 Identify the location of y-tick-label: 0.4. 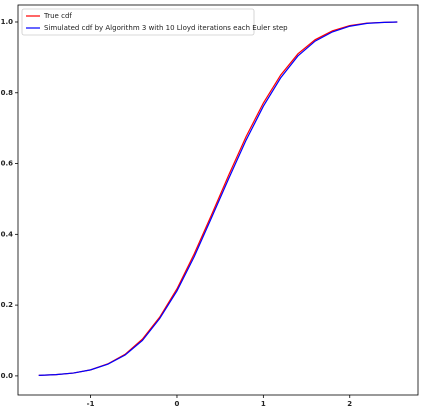
(7, 234).